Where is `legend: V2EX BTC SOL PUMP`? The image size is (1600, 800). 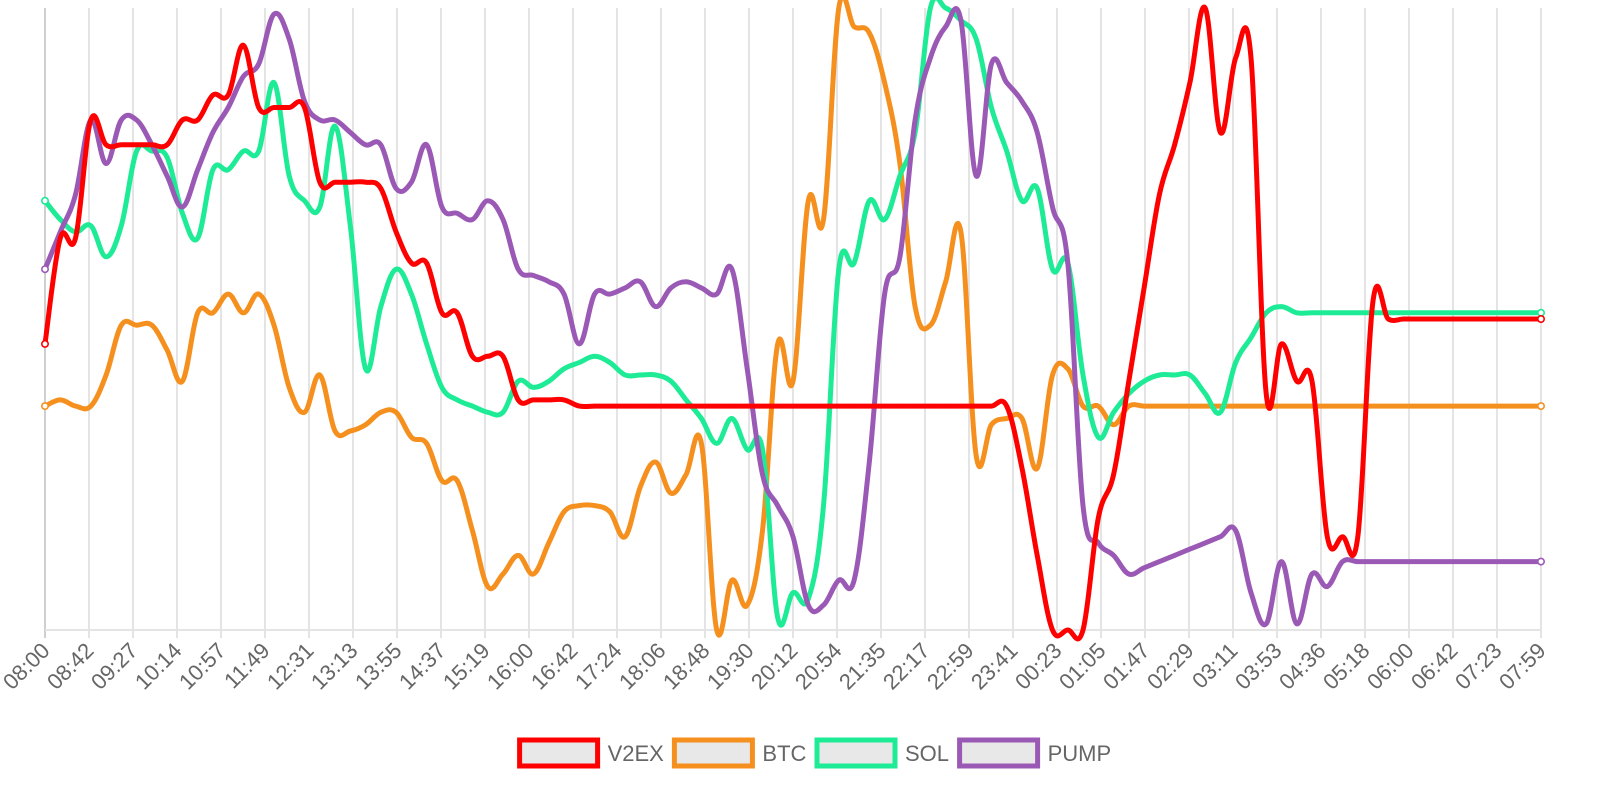 legend: V2EX BTC SOL PUMP is located at coordinates (814, 753).